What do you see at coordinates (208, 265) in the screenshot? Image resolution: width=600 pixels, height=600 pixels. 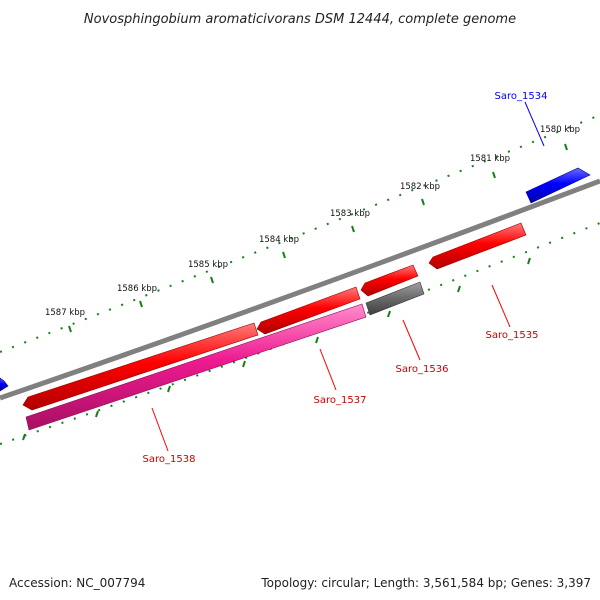 I see `tick-label-1585: 1585 kbp` at bounding box center [208, 265].